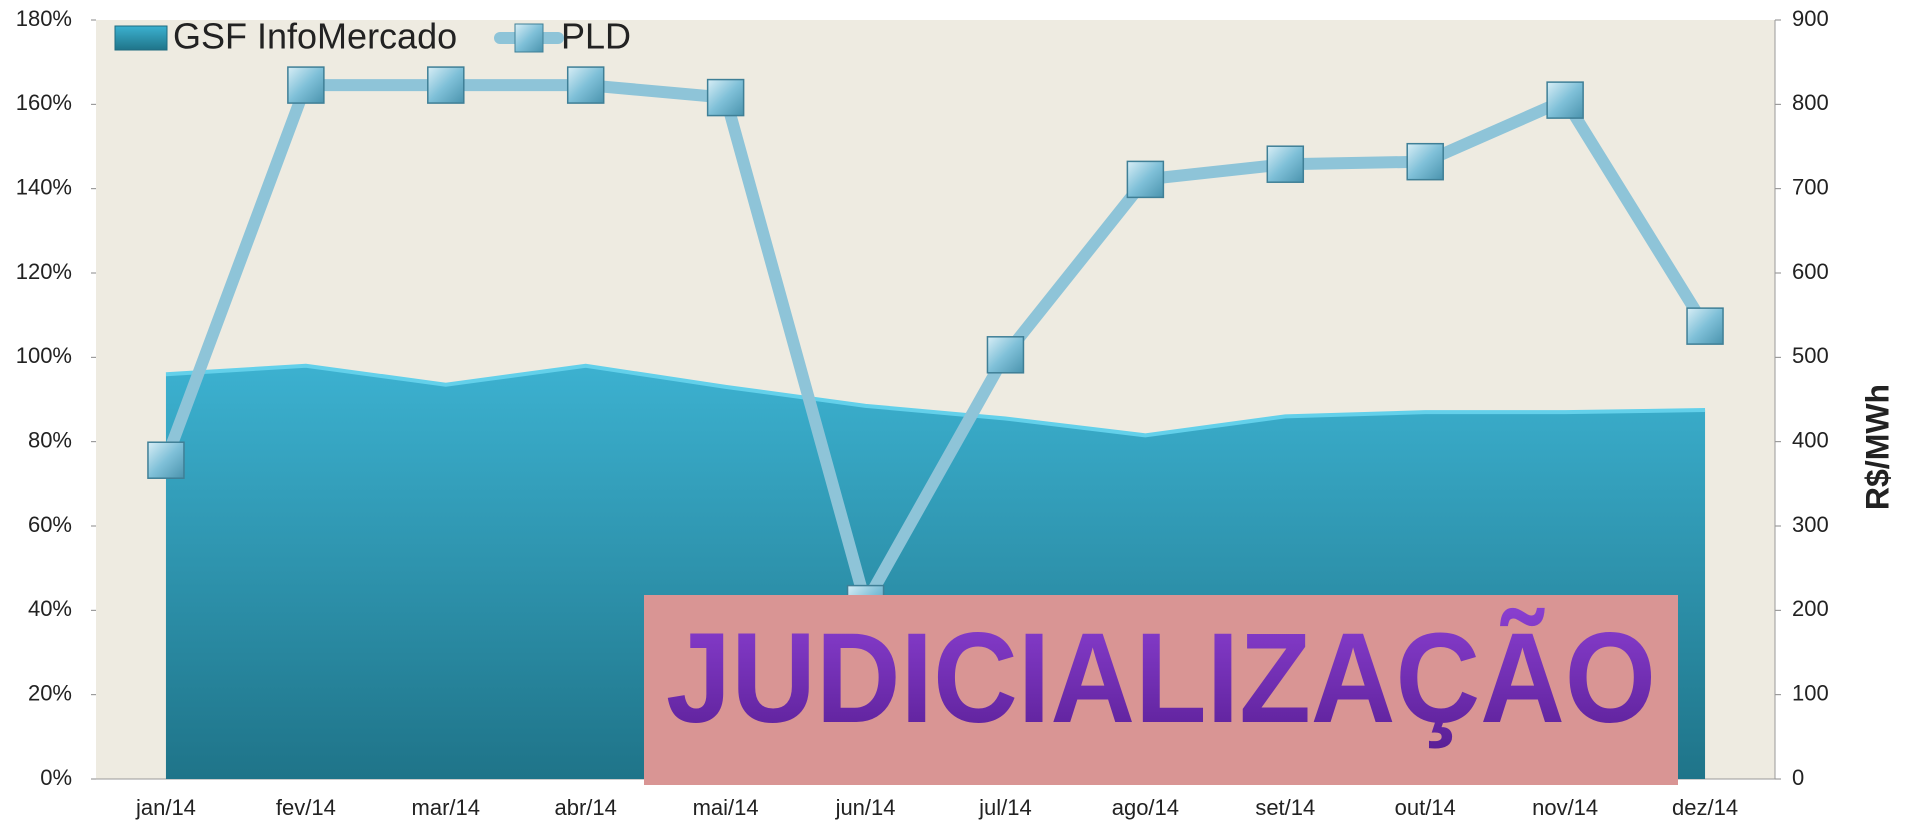 This screenshot has width=1905, height=838. What do you see at coordinates (1810, 692) in the screenshot?
I see `y2-tick-label: 100` at bounding box center [1810, 692].